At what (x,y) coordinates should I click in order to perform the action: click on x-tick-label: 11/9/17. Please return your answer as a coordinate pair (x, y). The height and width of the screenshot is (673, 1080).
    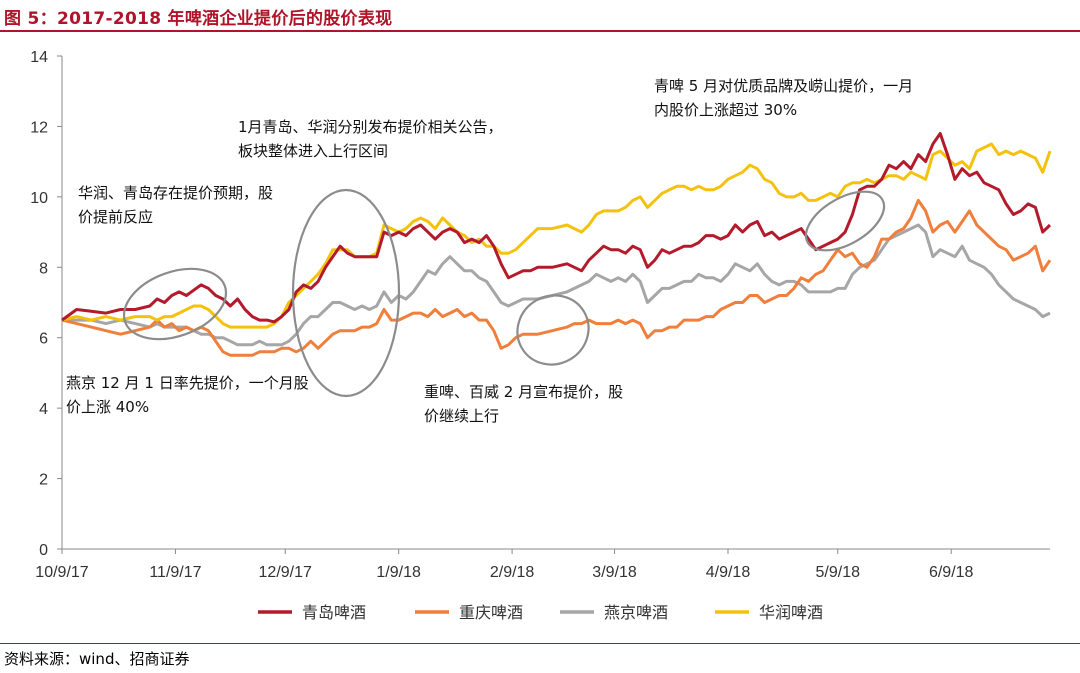
    Looking at the image, I should click on (175, 572).